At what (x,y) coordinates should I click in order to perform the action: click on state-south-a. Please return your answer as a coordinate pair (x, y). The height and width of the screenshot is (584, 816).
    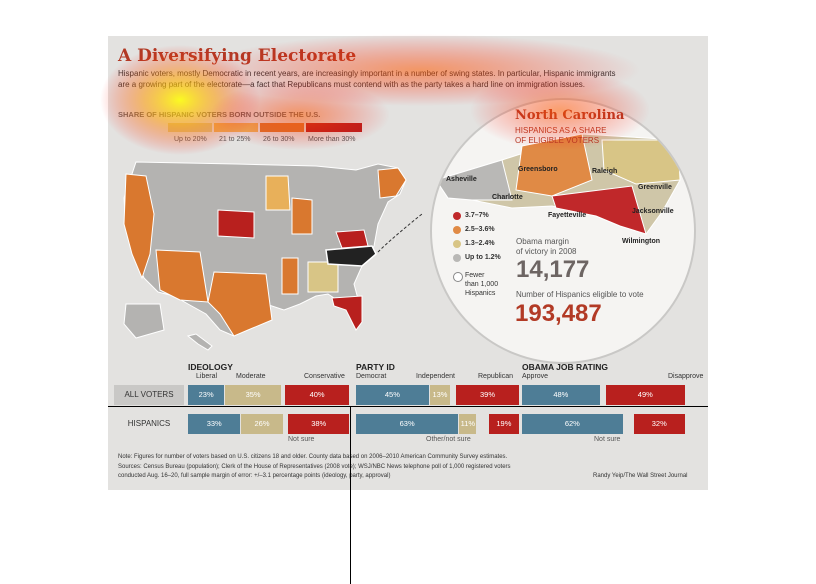
    Looking at the image, I should click on (290, 276).